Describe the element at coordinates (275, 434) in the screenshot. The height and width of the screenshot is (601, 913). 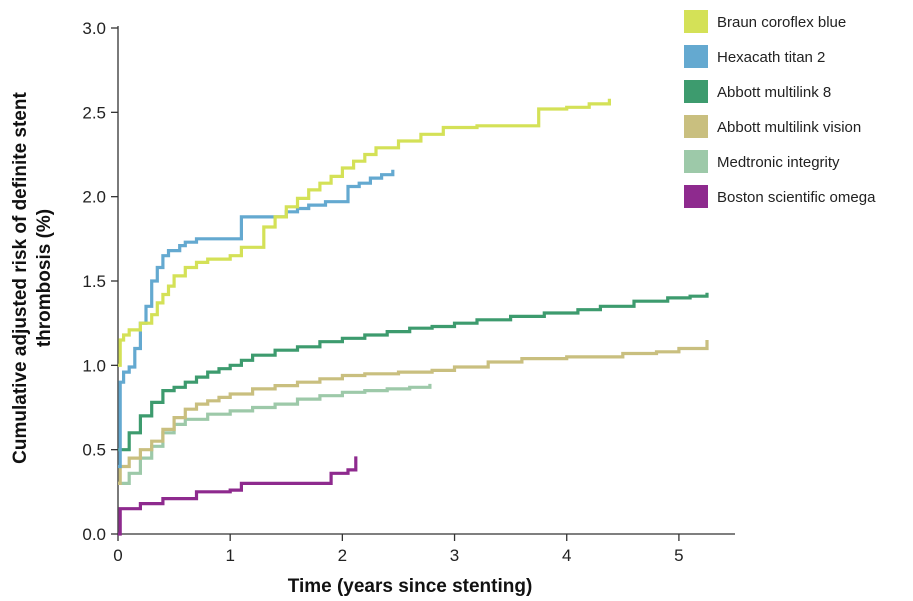
I see `series-line-medtronic-integrity` at that location.